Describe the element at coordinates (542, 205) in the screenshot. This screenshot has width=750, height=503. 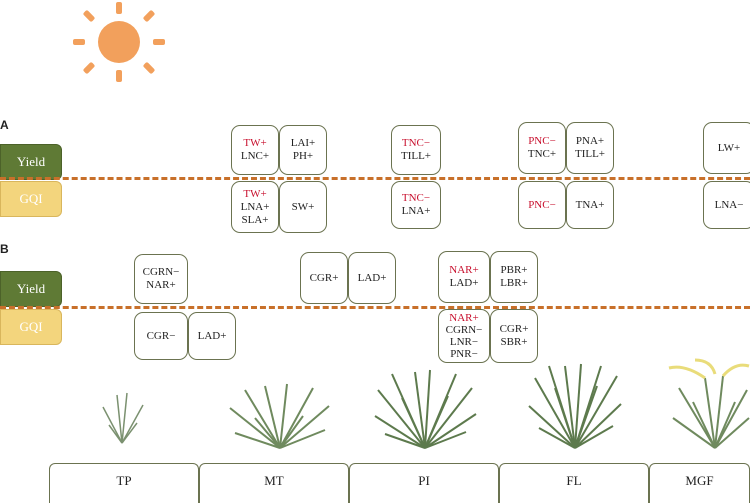
I see `trait-box: PNC−` at that location.